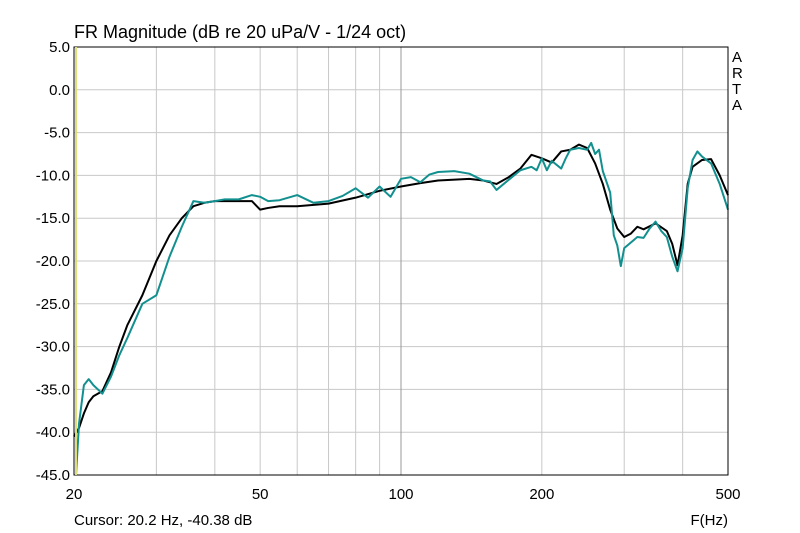 This screenshot has height=533, width=800. What do you see at coordinates (53, 218) in the screenshot?
I see `y-tick-label: -15.0` at bounding box center [53, 218].